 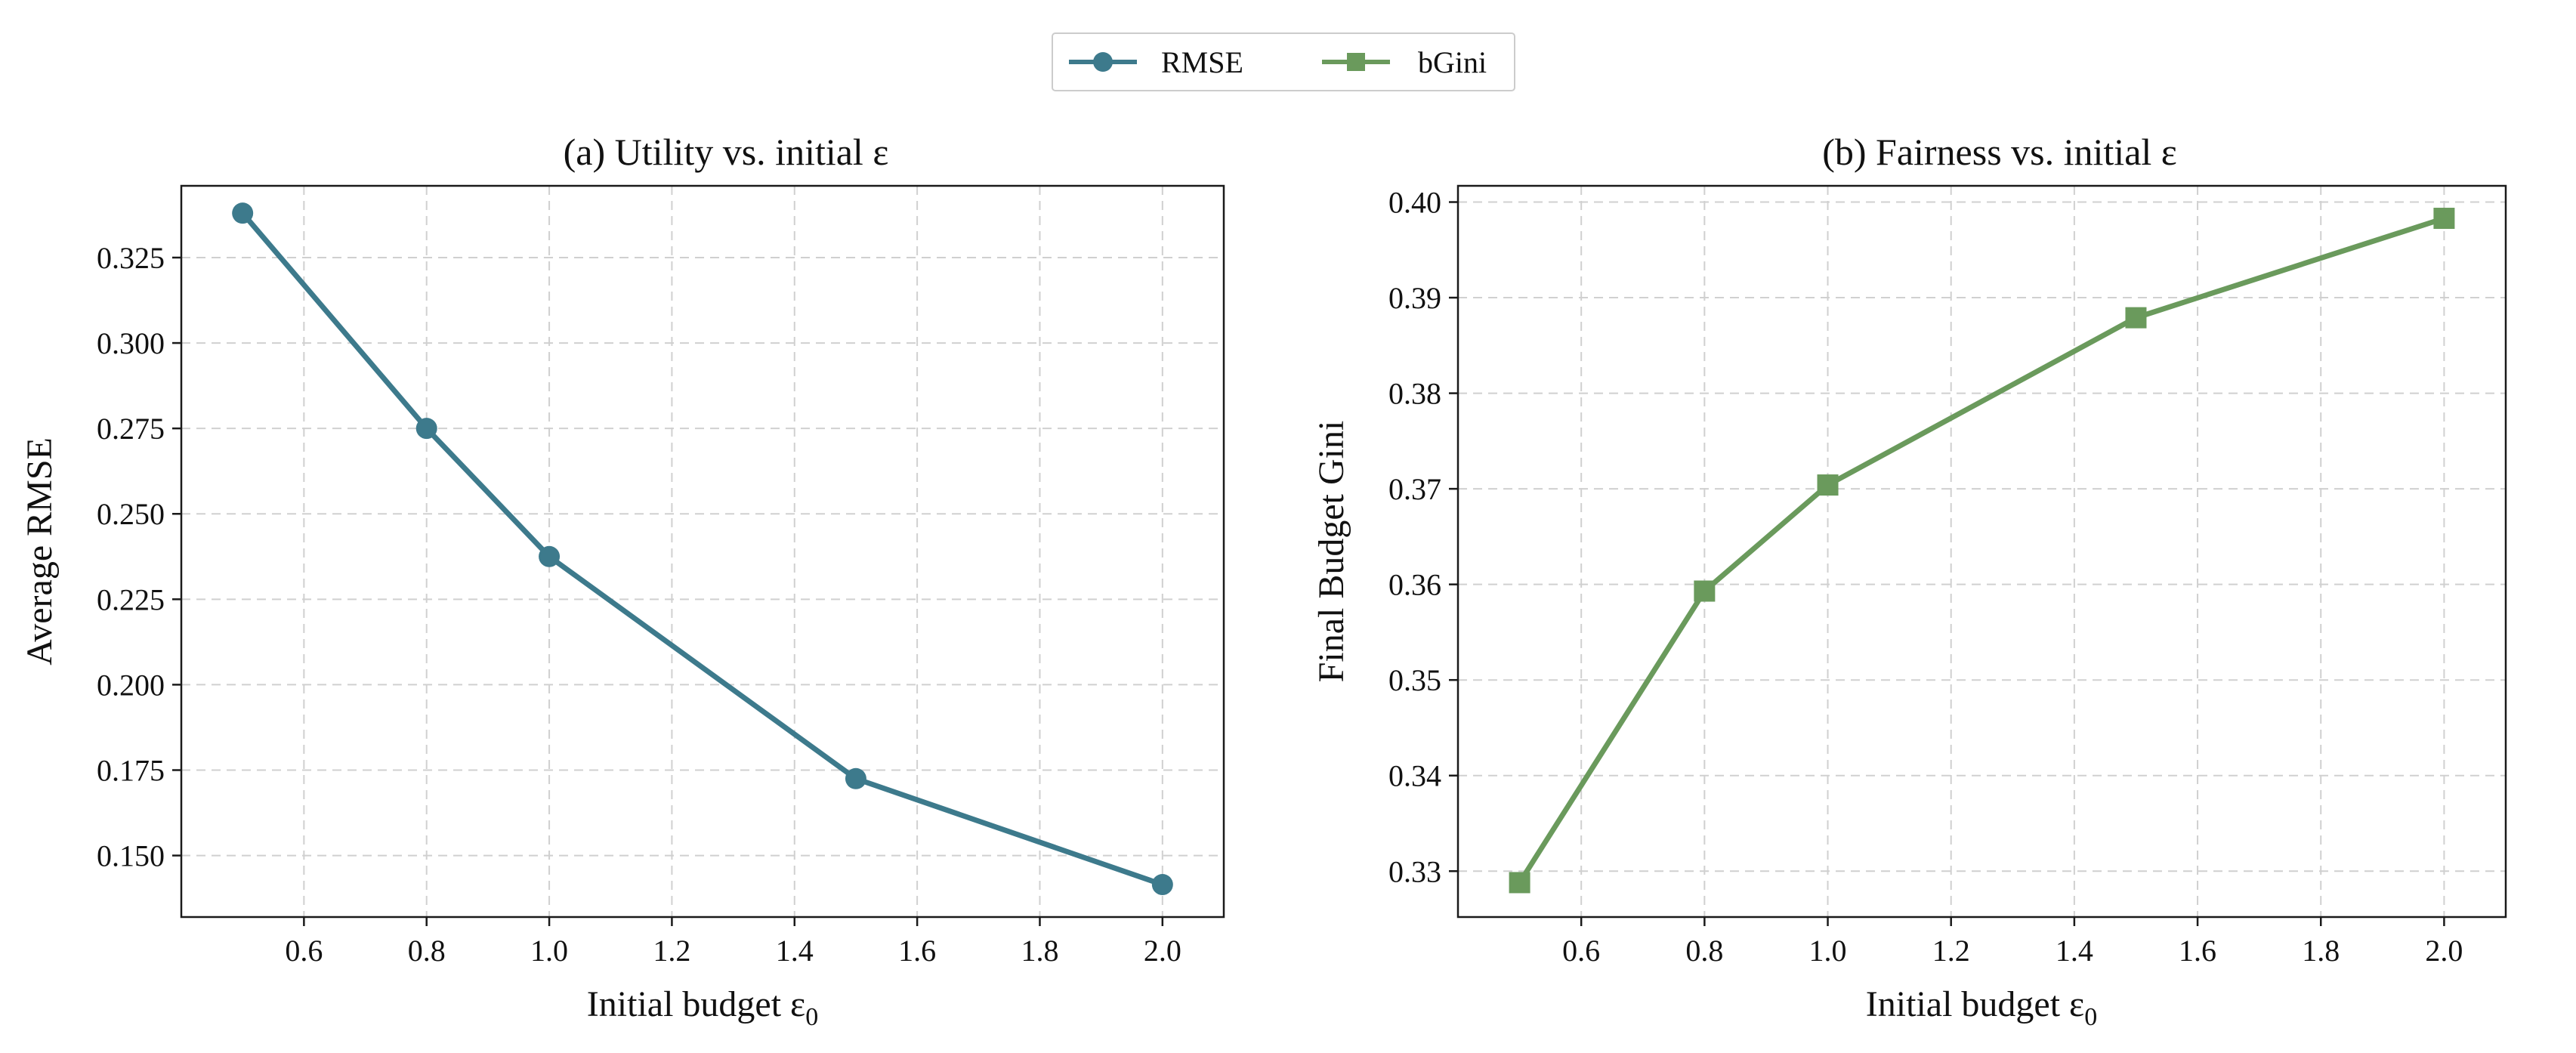 What do you see at coordinates (1414, 680) in the screenshot?
I see `y-tick-label: 0.35` at bounding box center [1414, 680].